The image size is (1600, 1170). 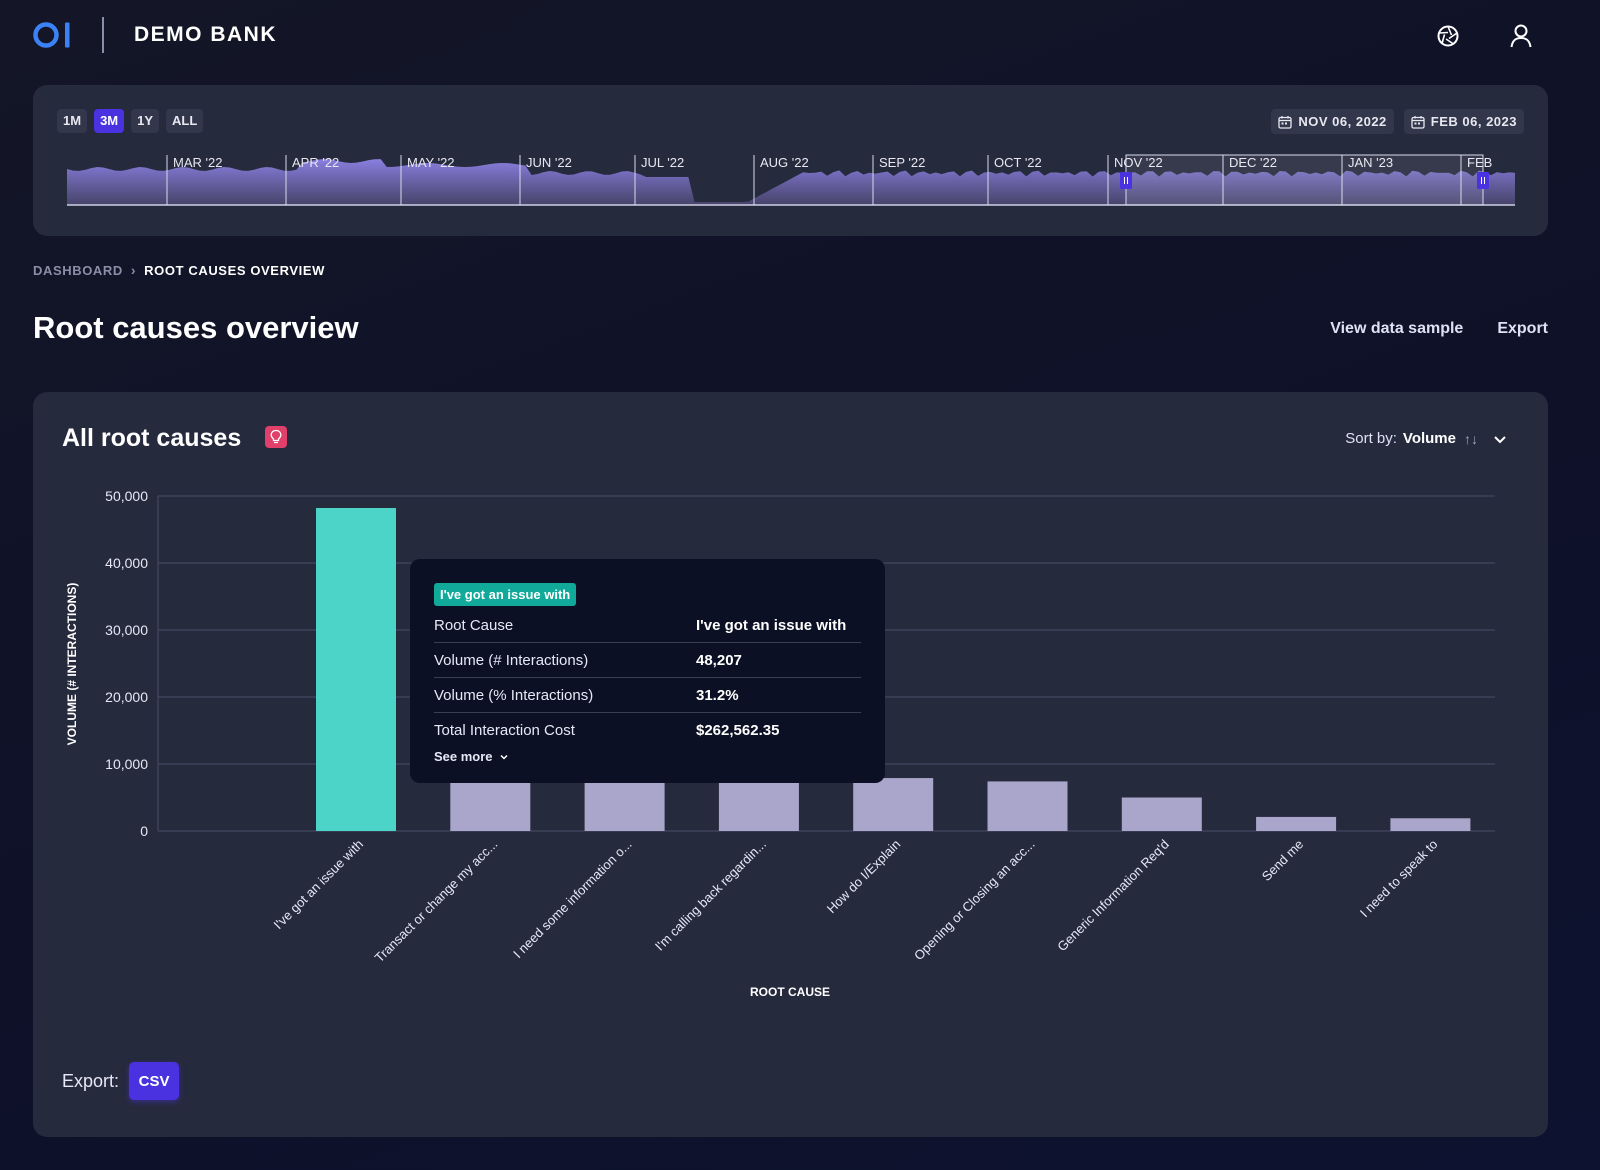 What do you see at coordinates (1253, 162) in the screenshot?
I see `timeline-month-label: DEC '22` at bounding box center [1253, 162].